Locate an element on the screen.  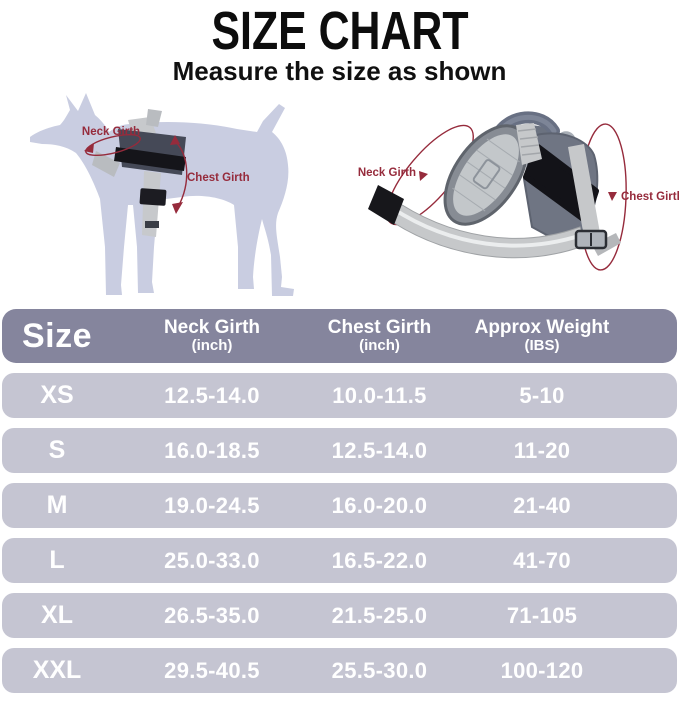
page-title: SIZE CHART is located at coordinates (339, 30).